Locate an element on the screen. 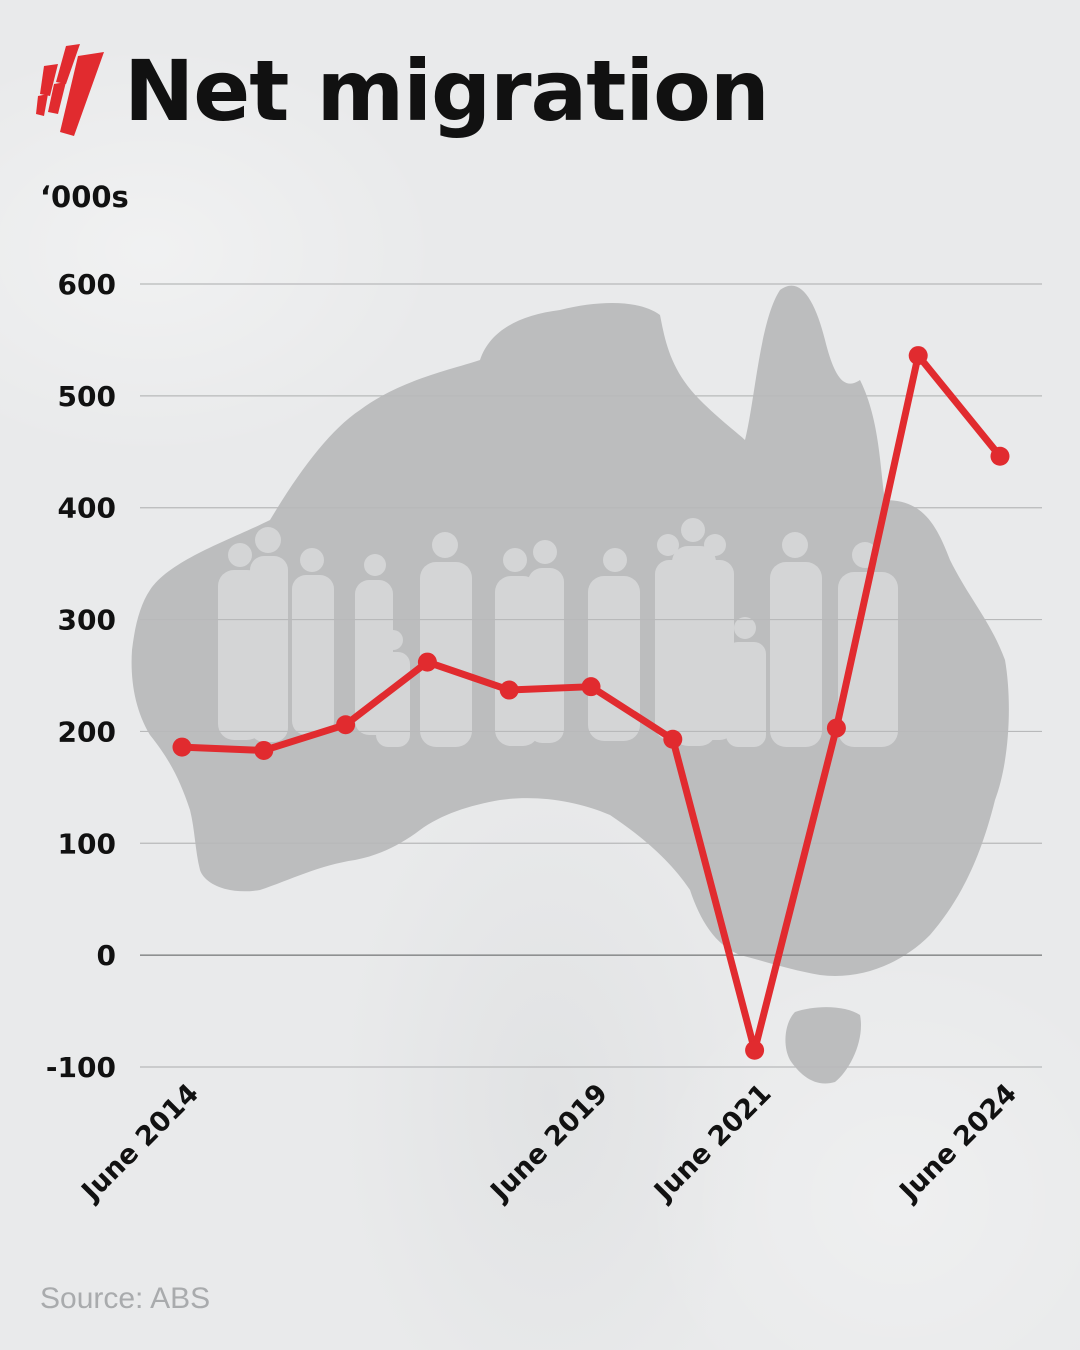  people-silhouettes-illustration is located at coordinates (558, 632).